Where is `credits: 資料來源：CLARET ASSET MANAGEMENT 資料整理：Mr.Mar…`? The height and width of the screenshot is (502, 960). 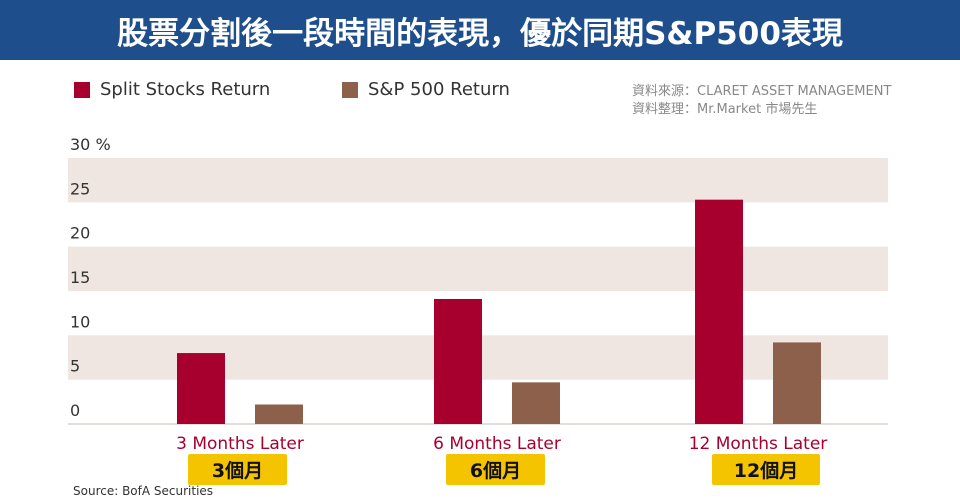 credits: 資料來源：CLARET ASSET MANAGEMENT 資料整理：Mr.Mar… is located at coordinates (761, 101).